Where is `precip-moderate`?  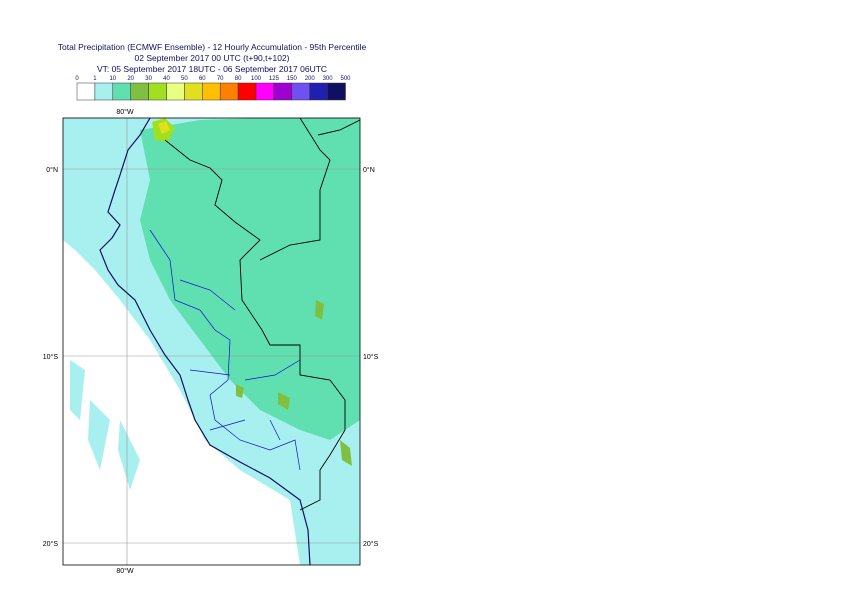 precip-moderate is located at coordinates (250, 279).